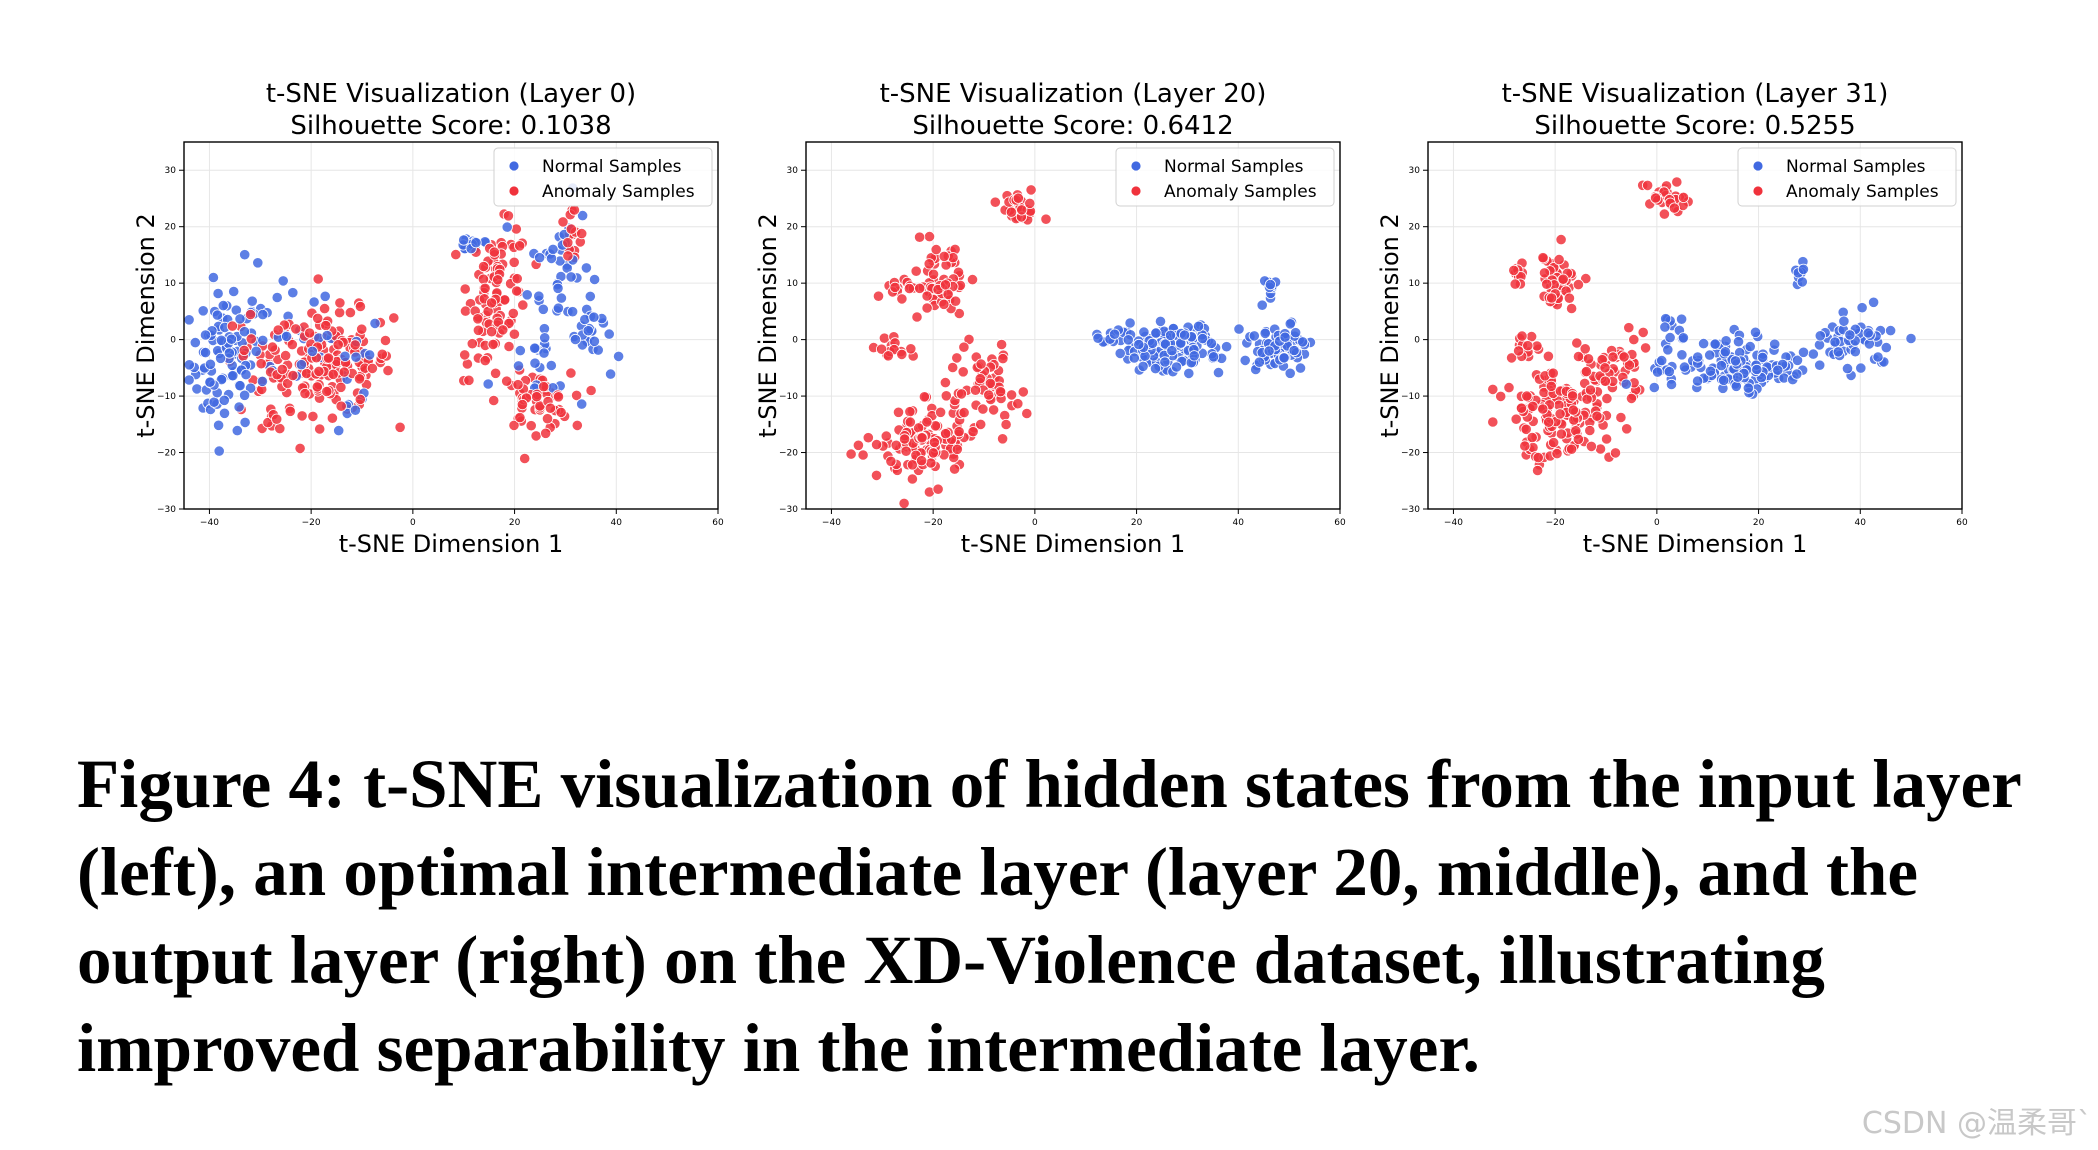  What do you see at coordinates (171, 171) in the screenshot?
I see `y-tick-label: 30` at bounding box center [171, 171].